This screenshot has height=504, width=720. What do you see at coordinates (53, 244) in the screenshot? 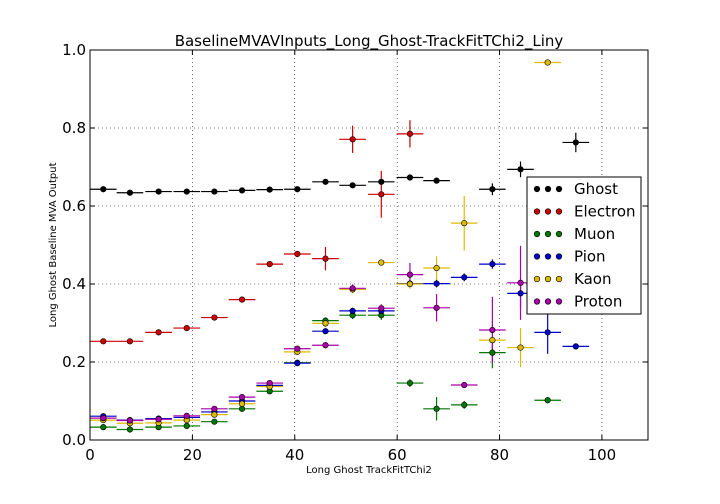
I see `y-axis-label: Long Ghost Baseline MVA Output` at bounding box center [53, 244].